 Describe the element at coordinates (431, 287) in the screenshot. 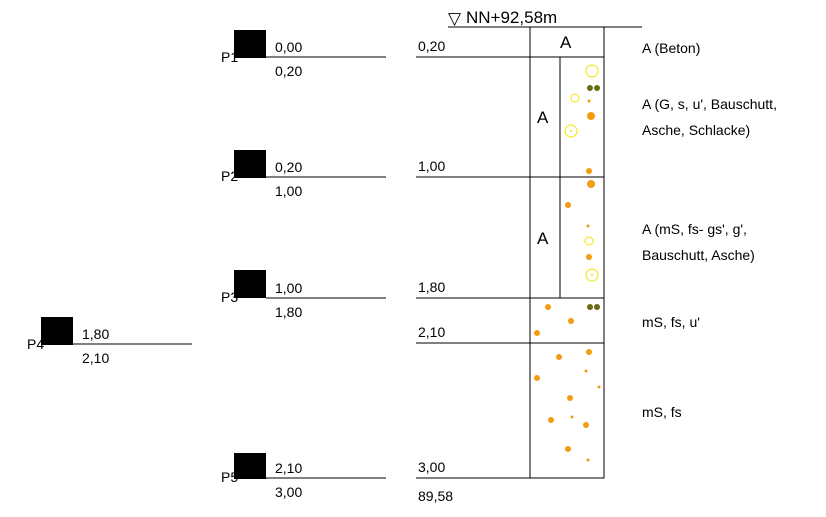

I see `depth-mark-label: 1,80` at that location.